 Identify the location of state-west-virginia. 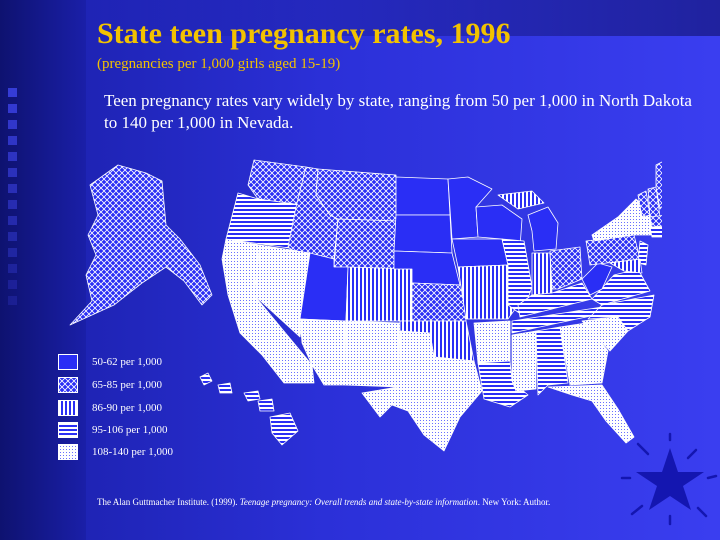
(597, 279).